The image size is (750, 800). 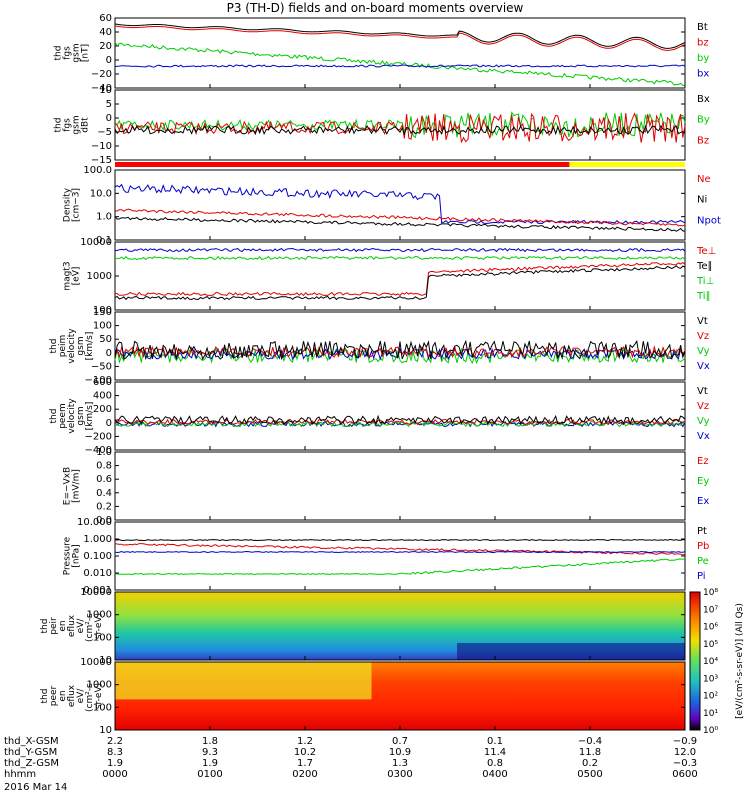 I want to click on y-tick-label: 400, so click(x=102, y=396).